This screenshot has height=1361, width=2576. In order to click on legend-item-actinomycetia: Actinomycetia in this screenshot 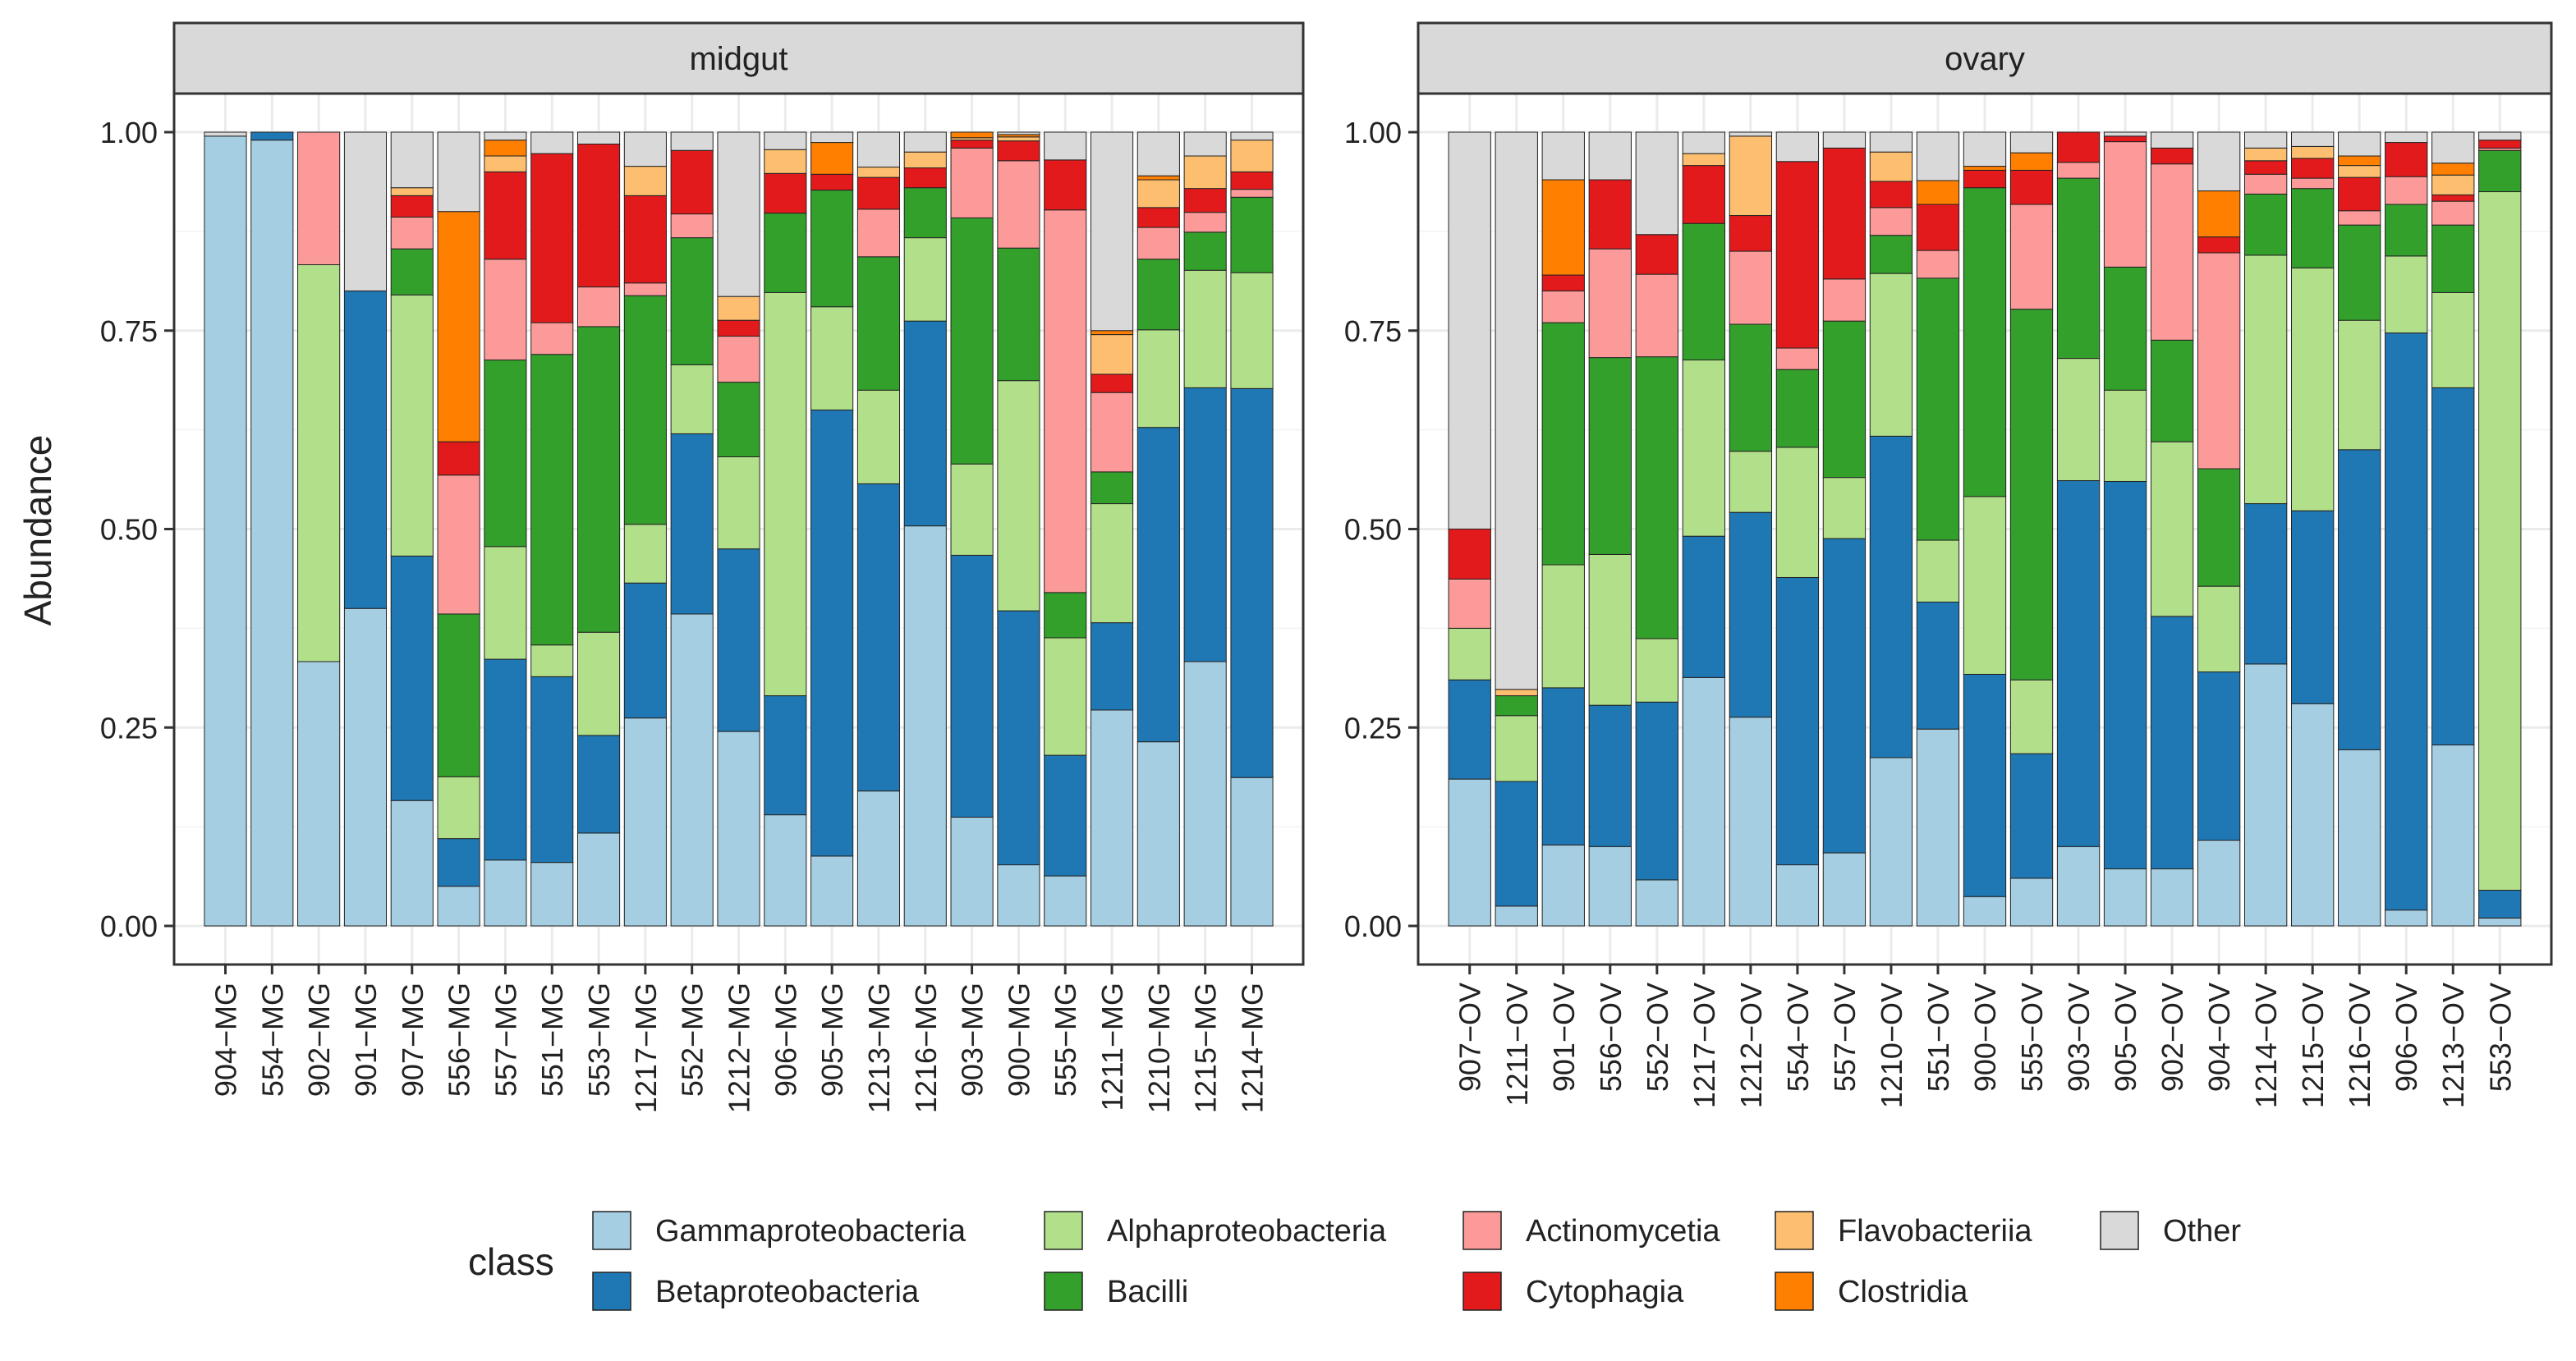, I will do `click(1591, 1230)`.